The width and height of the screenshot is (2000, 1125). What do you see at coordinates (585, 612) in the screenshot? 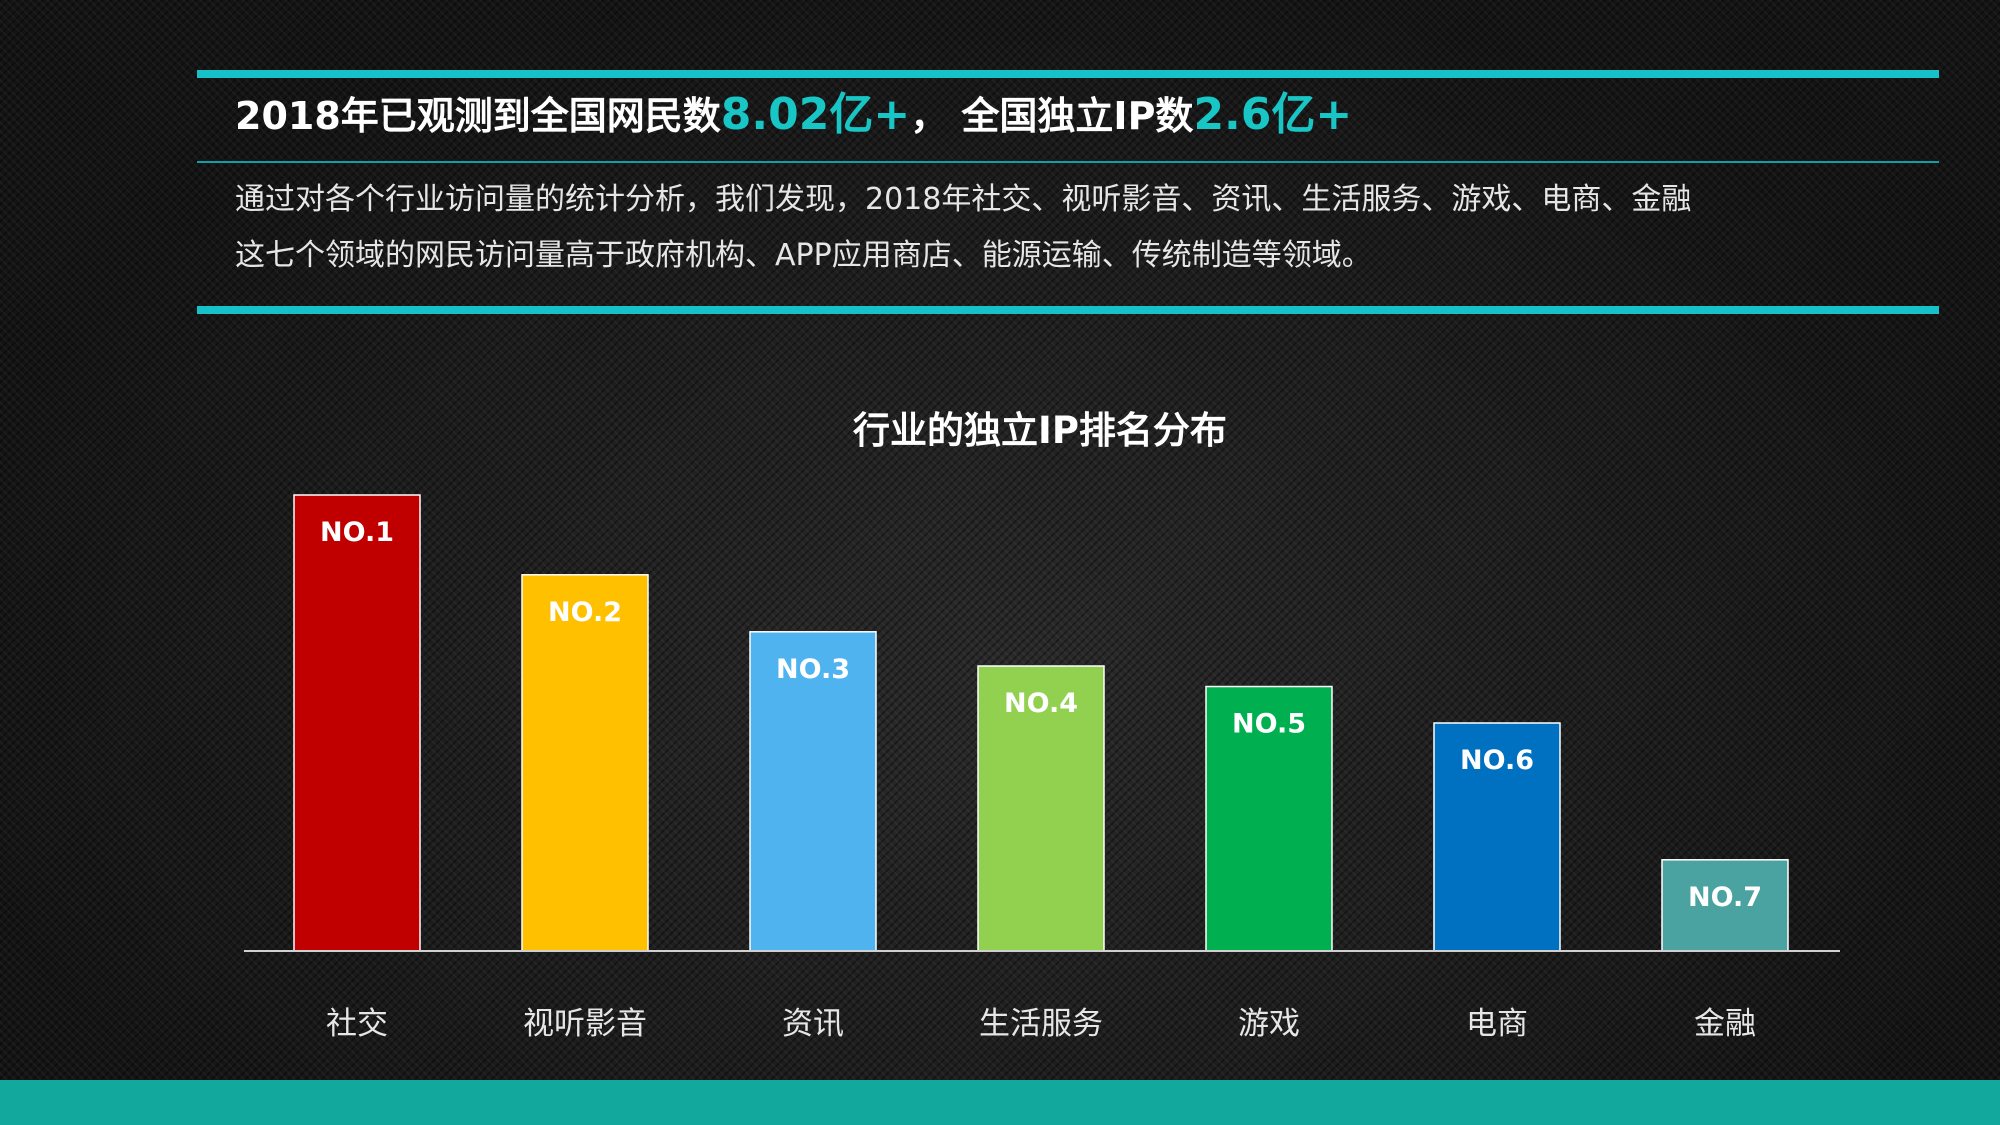
I see `bar-rank-label: NO.2` at bounding box center [585, 612].